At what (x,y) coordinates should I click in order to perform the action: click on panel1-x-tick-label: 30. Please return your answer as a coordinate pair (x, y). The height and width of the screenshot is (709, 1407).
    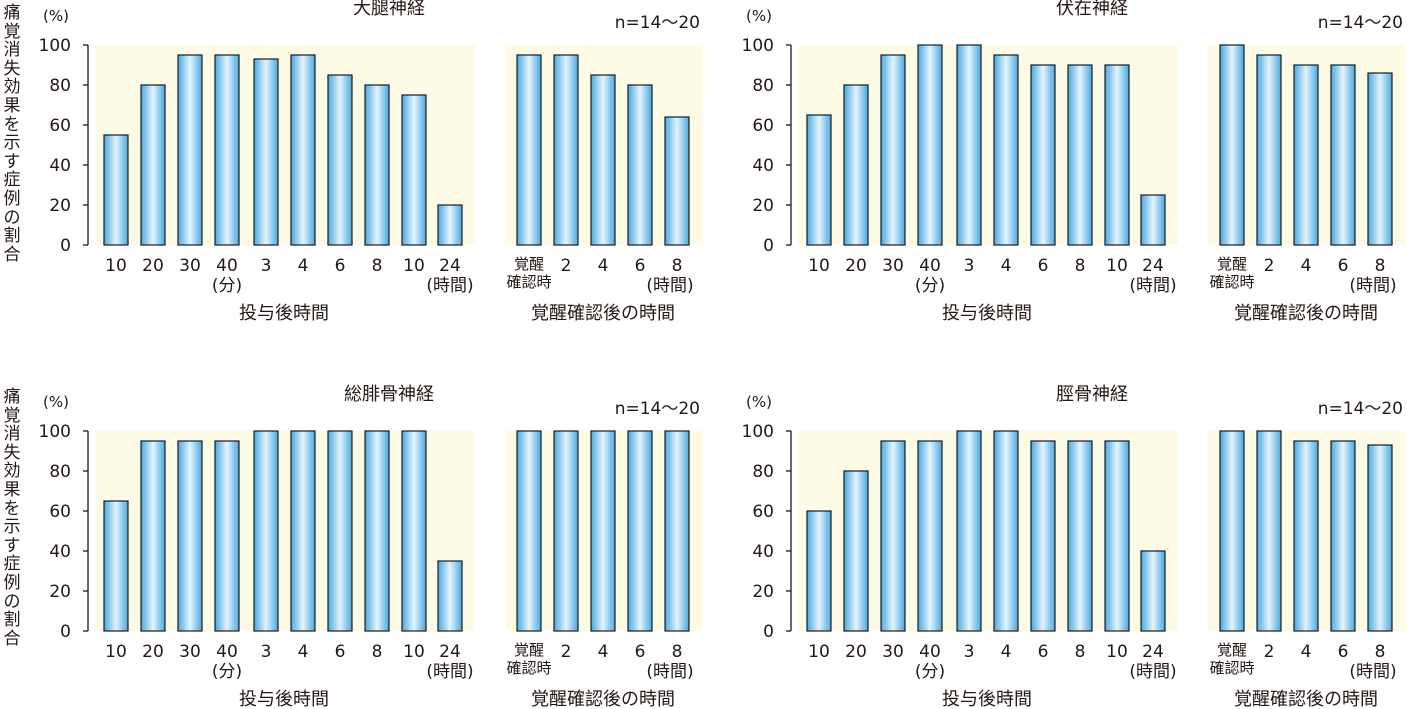
    Looking at the image, I should click on (190, 266).